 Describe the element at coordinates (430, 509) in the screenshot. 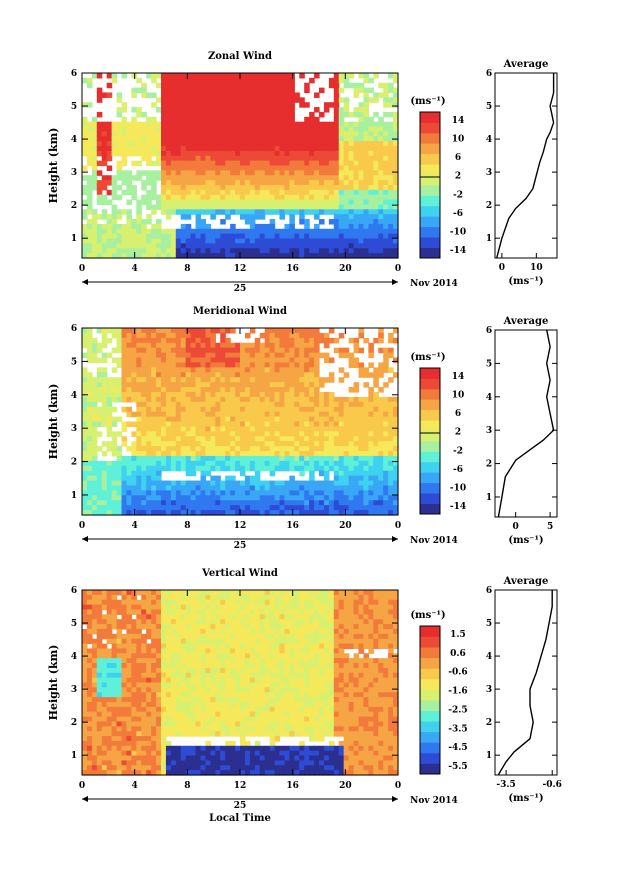

I see `colorbar-swatch` at that location.